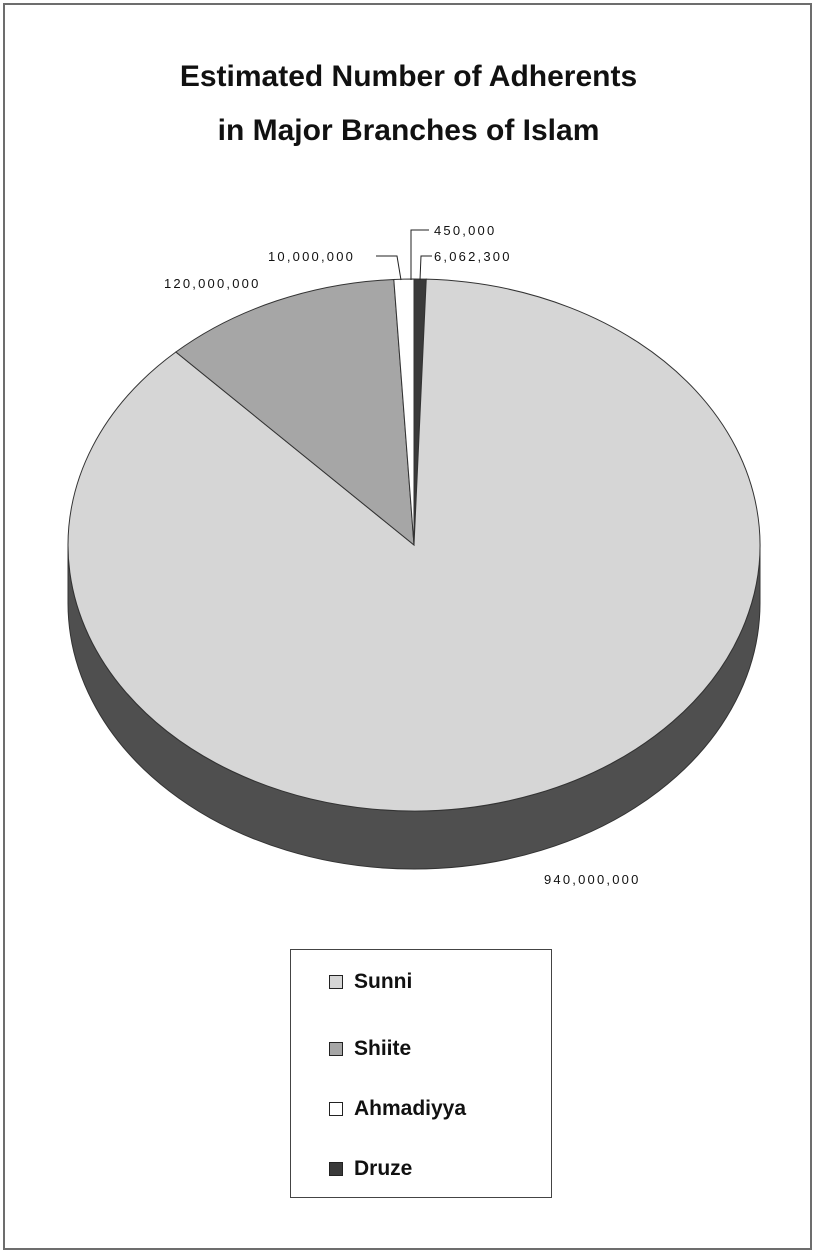 Image resolution: width=817 pixels, height=1255 pixels. Describe the element at coordinates (410, 1108) in the screenshot. I see `legend-label-ahmadiyya: Ahmadiyya` at that location.